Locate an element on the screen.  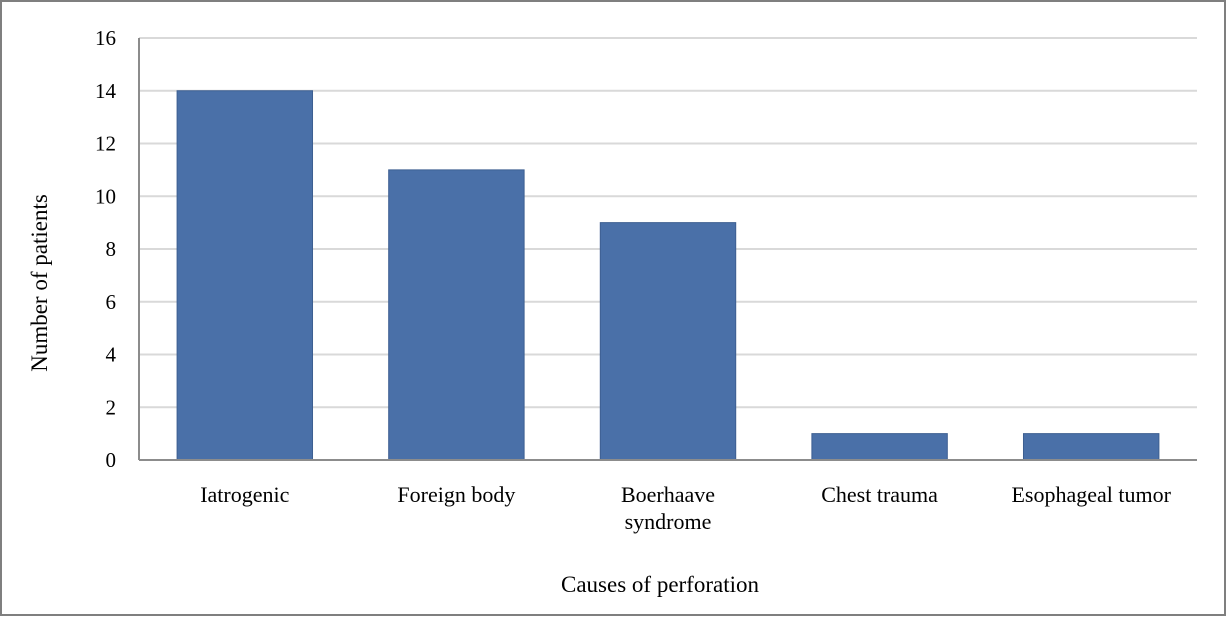
x-category-label: Foreign body is located at coordinates (456, 494).